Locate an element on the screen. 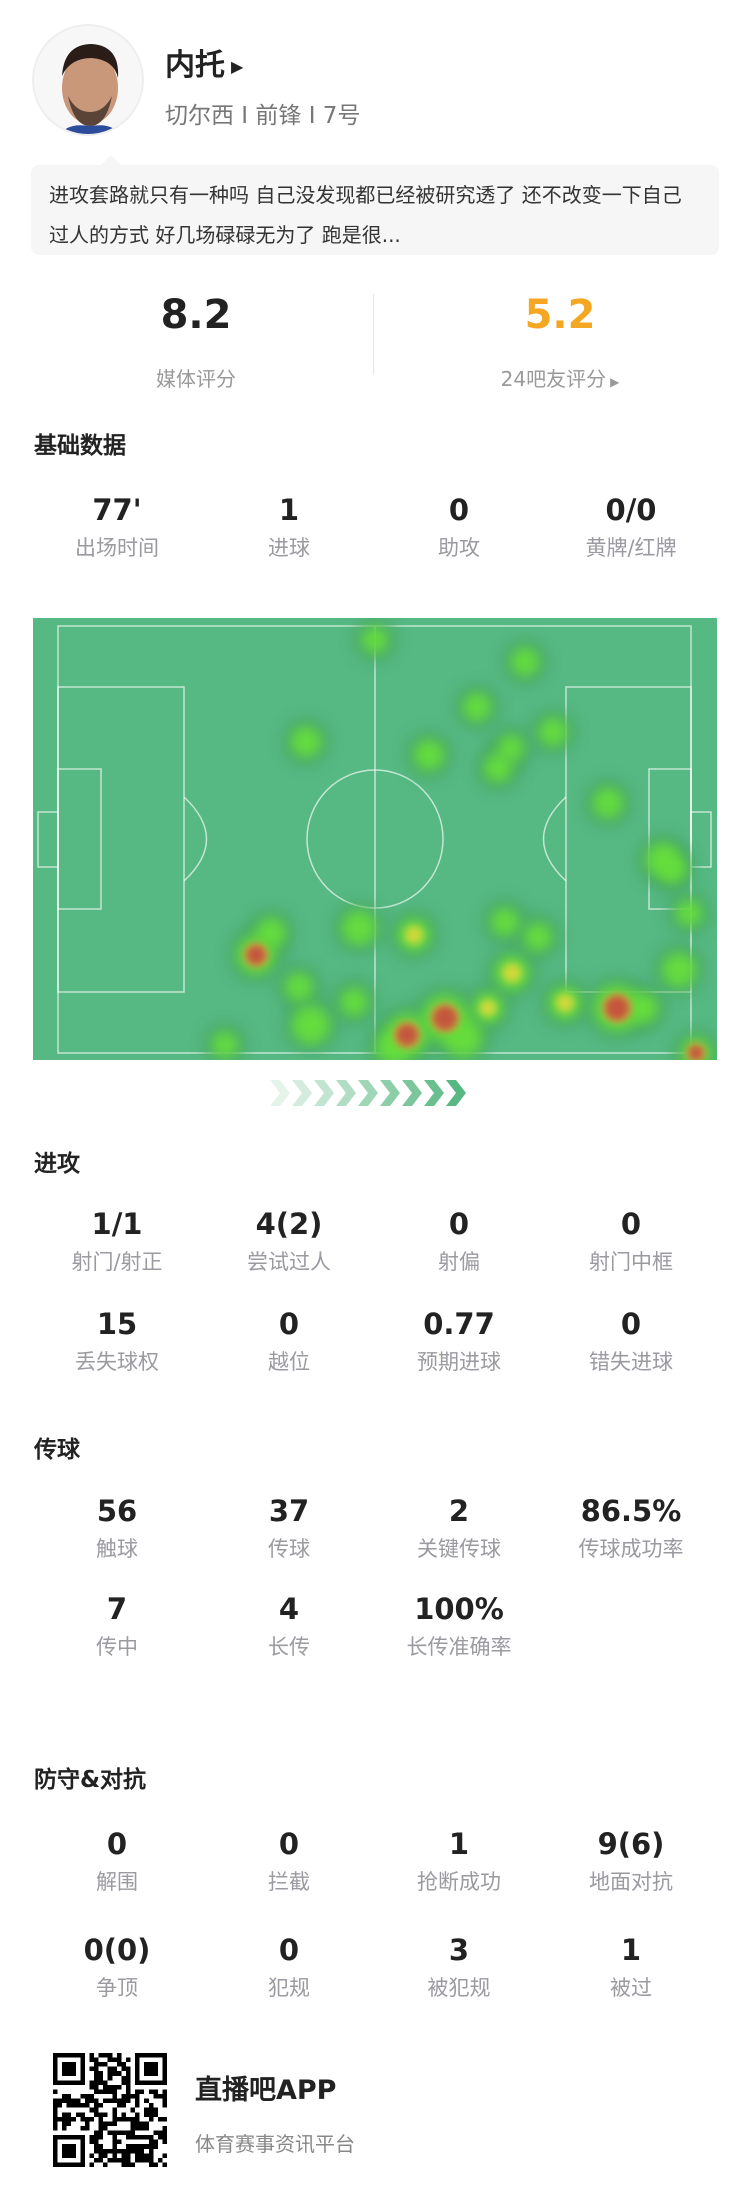  player-avatar is located at coordinates (88, 80).